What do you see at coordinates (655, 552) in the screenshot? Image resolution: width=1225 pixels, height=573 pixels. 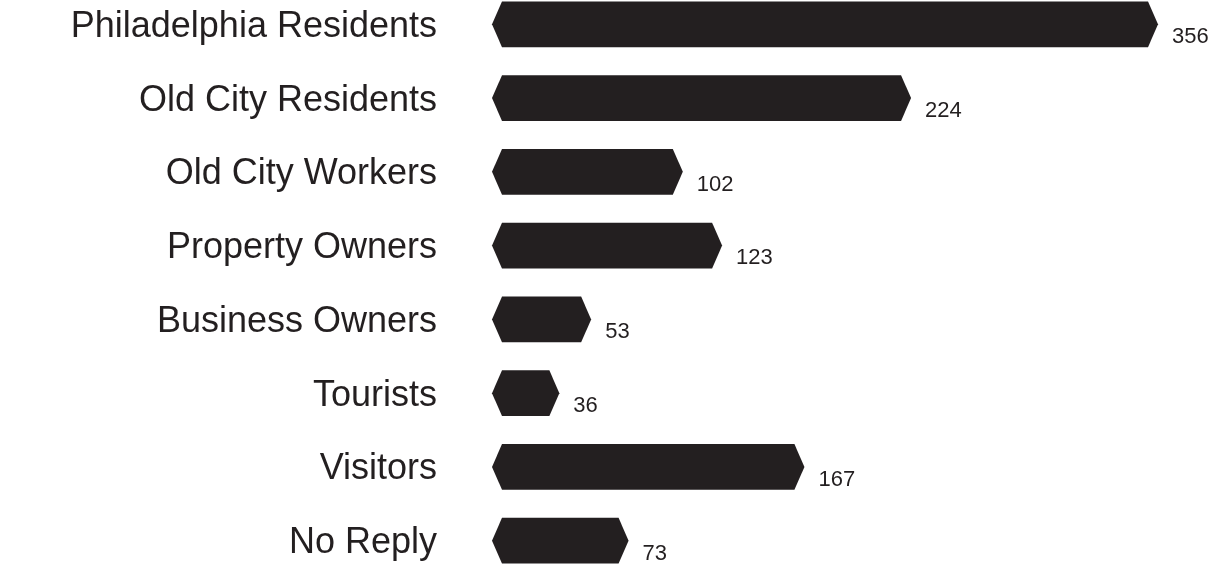 I see `data-label: 73` at bounding box center [655, 552].